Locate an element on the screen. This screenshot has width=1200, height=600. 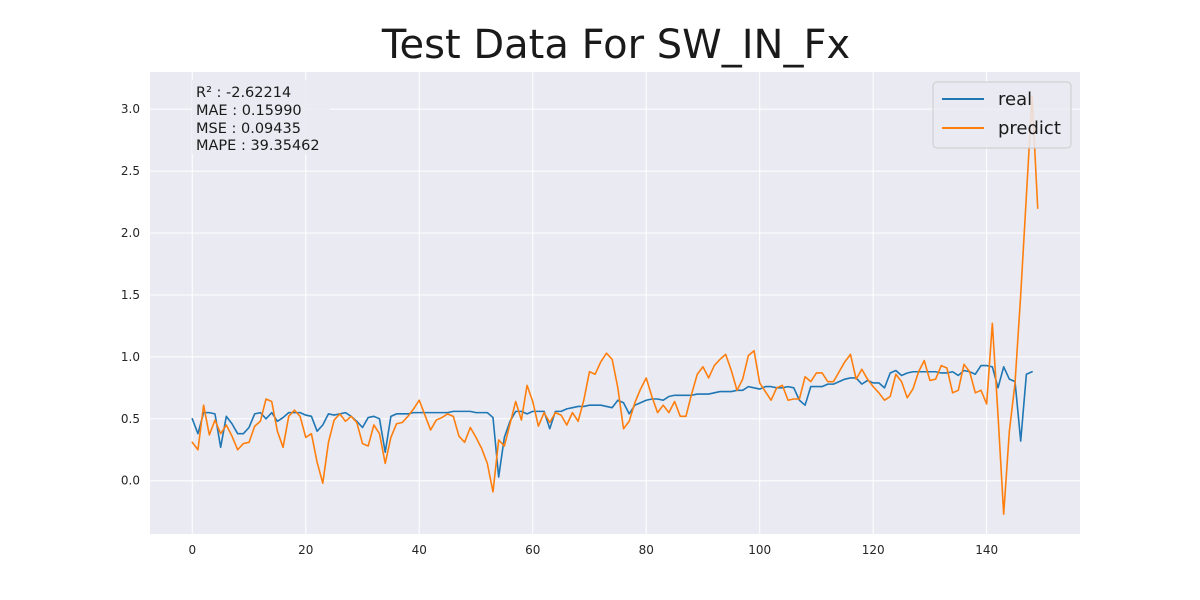
y-tick-label: 0.0 is located at coordinates (130, 481).